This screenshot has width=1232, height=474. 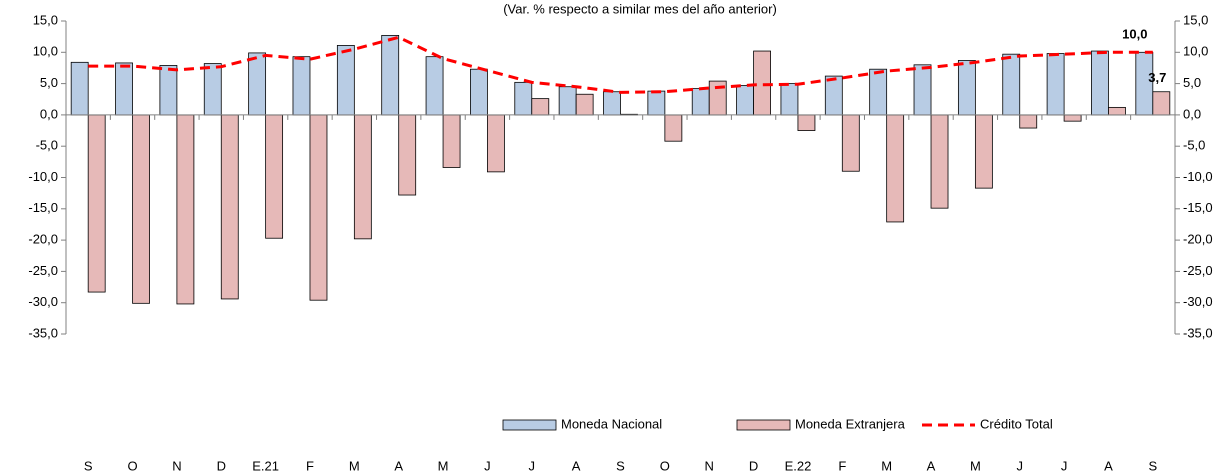 I want to click on y2-tick-label: -5,0, so click(x=1194, y=145).